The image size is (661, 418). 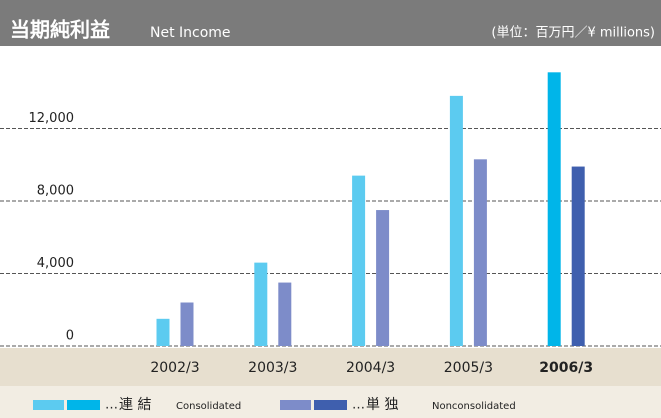 What do you see at coordinates (135, 405) in the screenshot?
I see `legend-label: 連 結` at bounding box center [135, 405].